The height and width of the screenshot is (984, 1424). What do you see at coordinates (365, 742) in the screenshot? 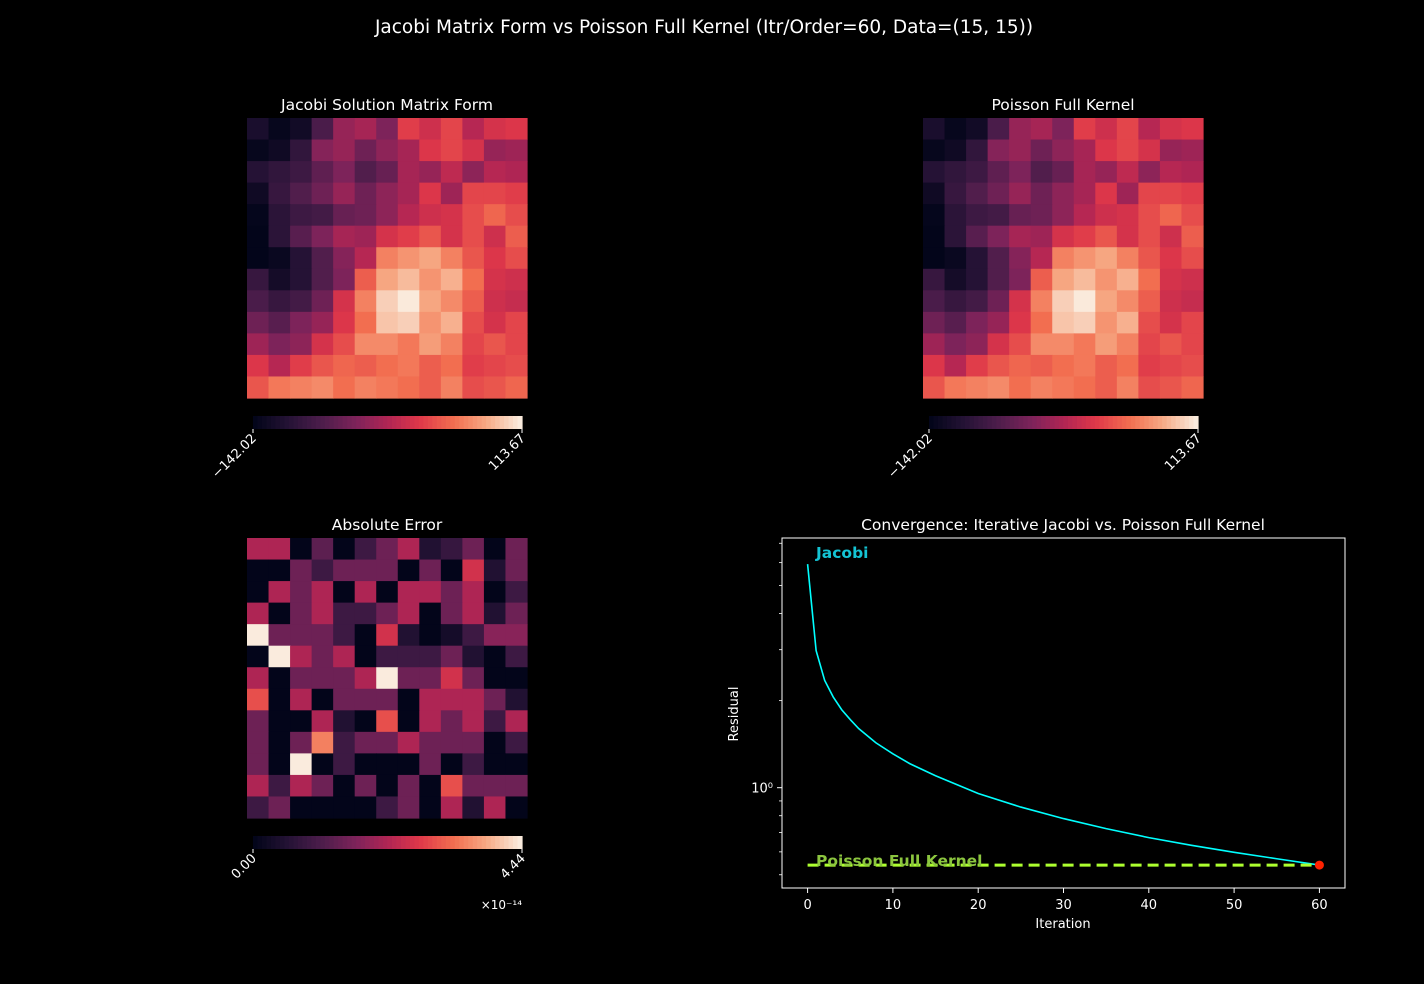
I see `error-cell-r9-c5` at bounding box center [365, 742].